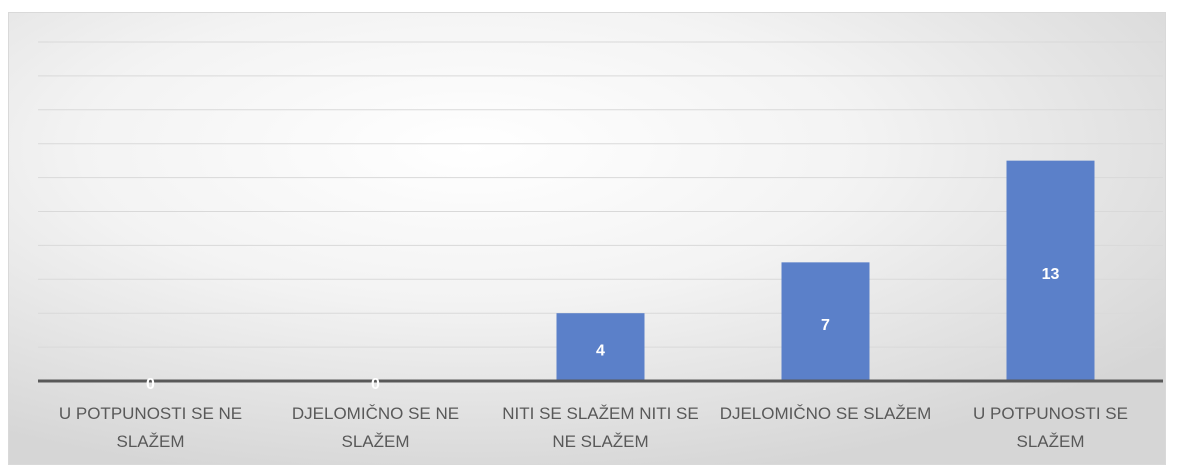  Describe the element at coordinates (600, 350) in the screenshot. I see `data-label: 4` at that location.